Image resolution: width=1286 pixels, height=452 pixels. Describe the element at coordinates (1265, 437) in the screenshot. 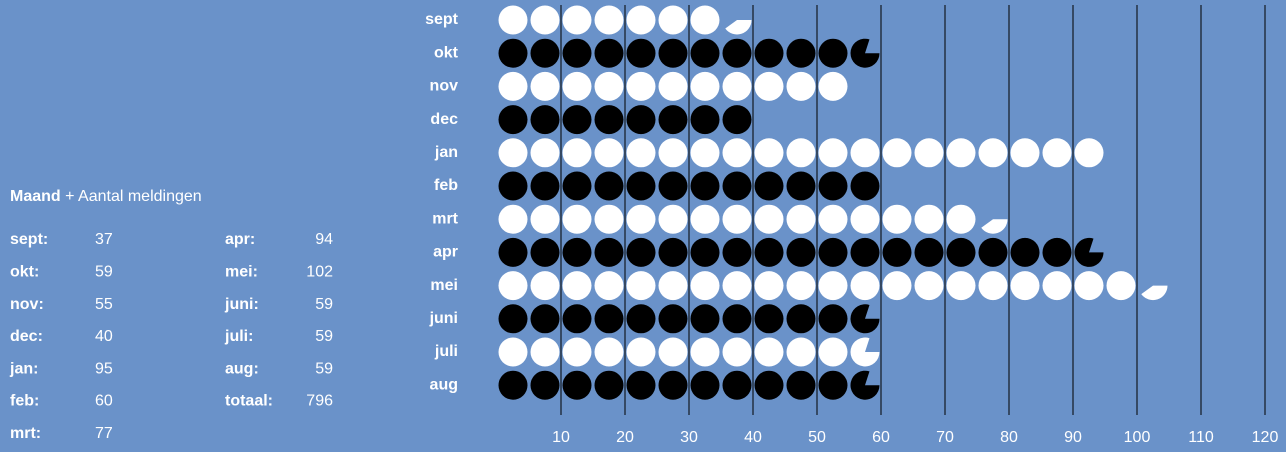

I see `x-tick-label: 120` at that location.